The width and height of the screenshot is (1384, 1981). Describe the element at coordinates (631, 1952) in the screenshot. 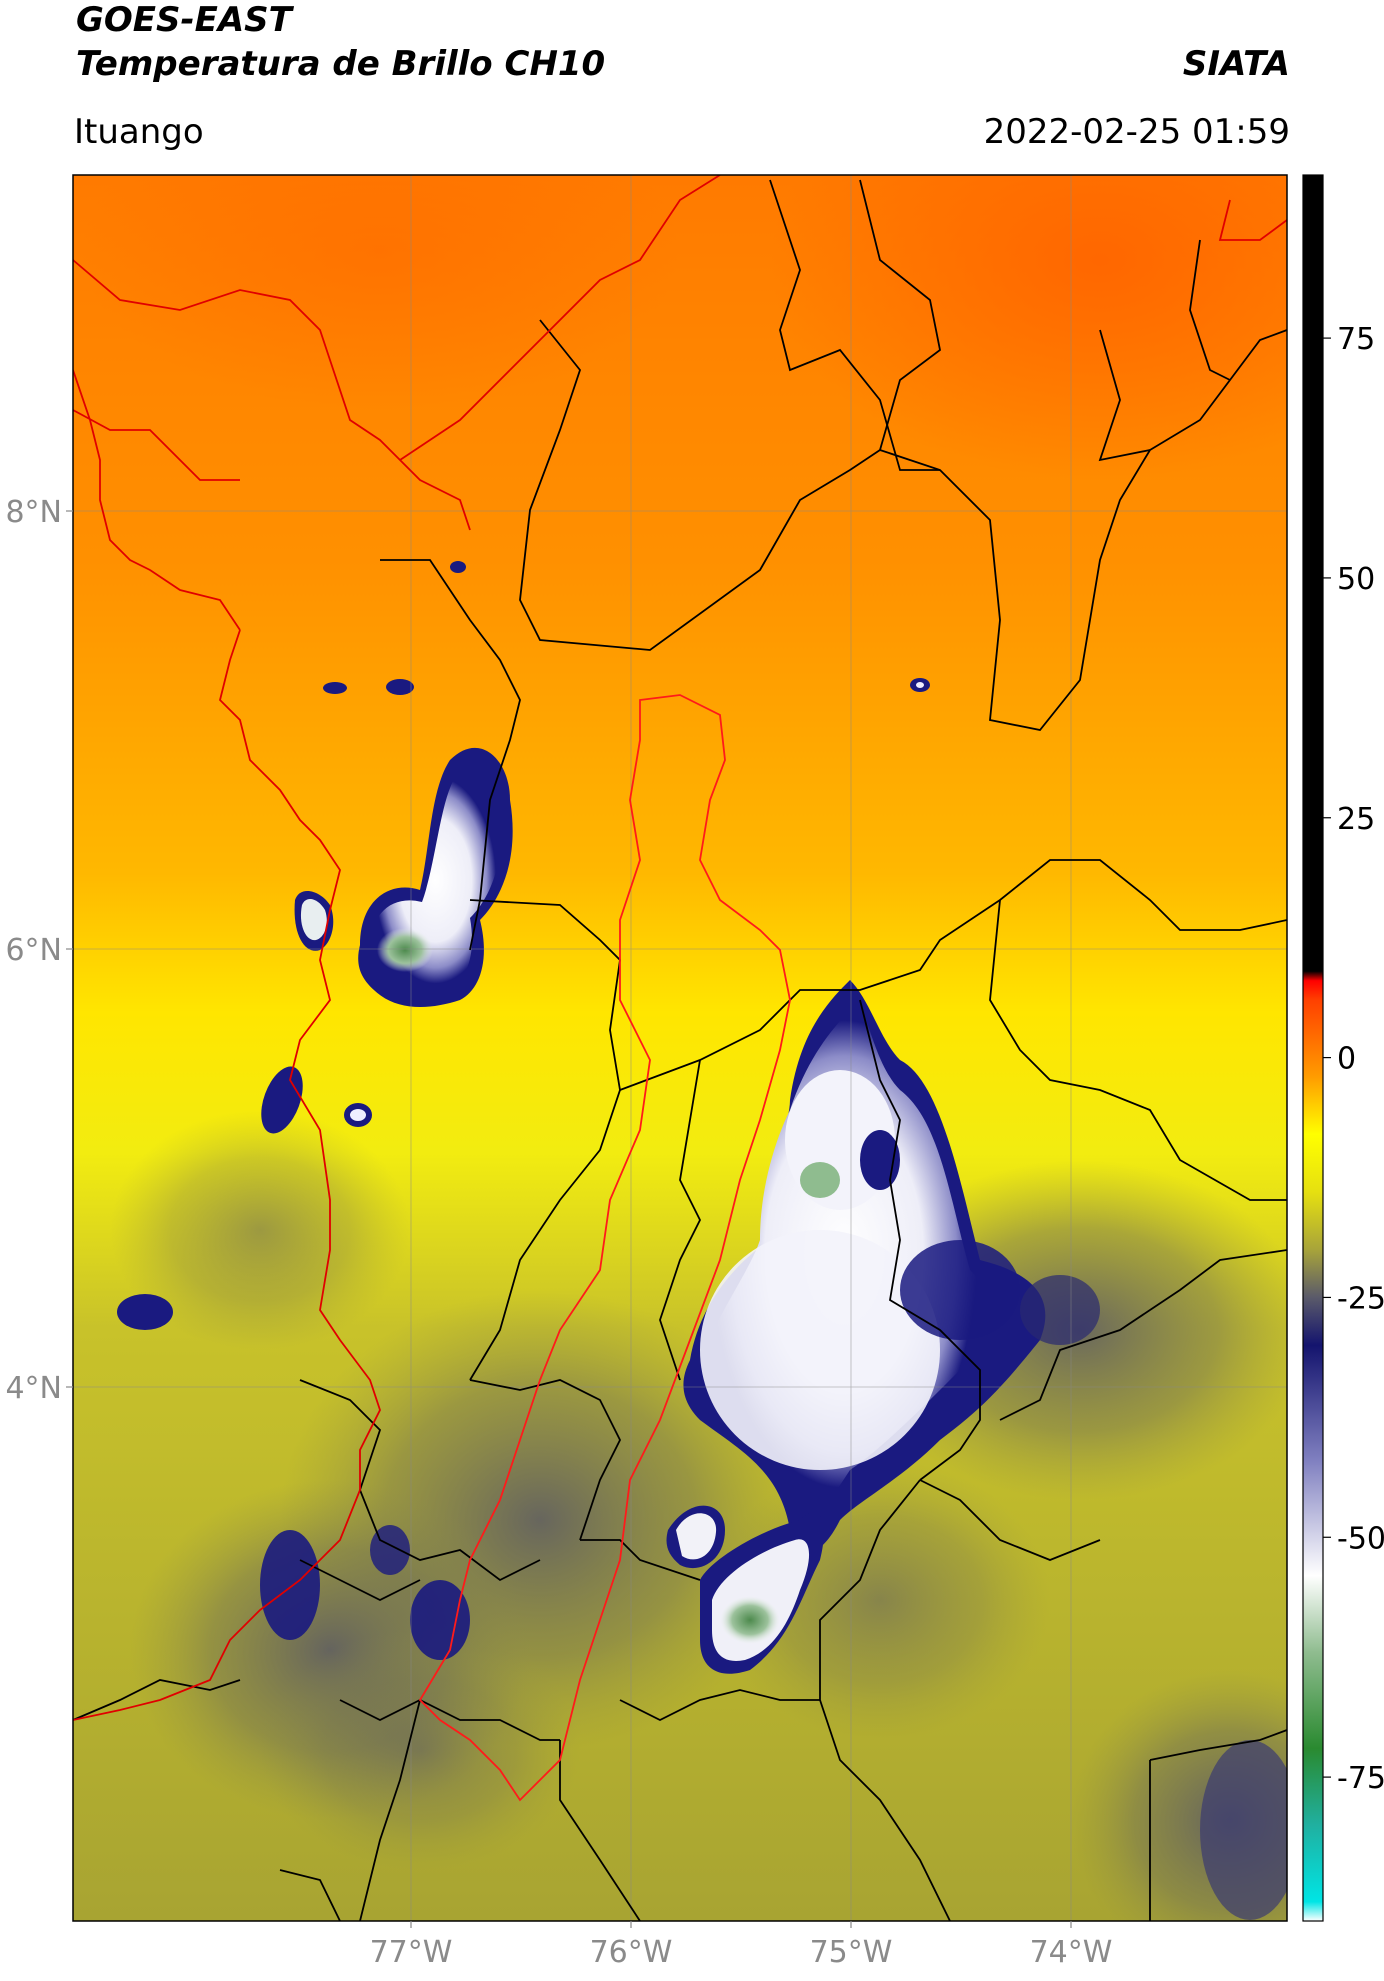

I see `lon-label-76: 76°W` at that location.